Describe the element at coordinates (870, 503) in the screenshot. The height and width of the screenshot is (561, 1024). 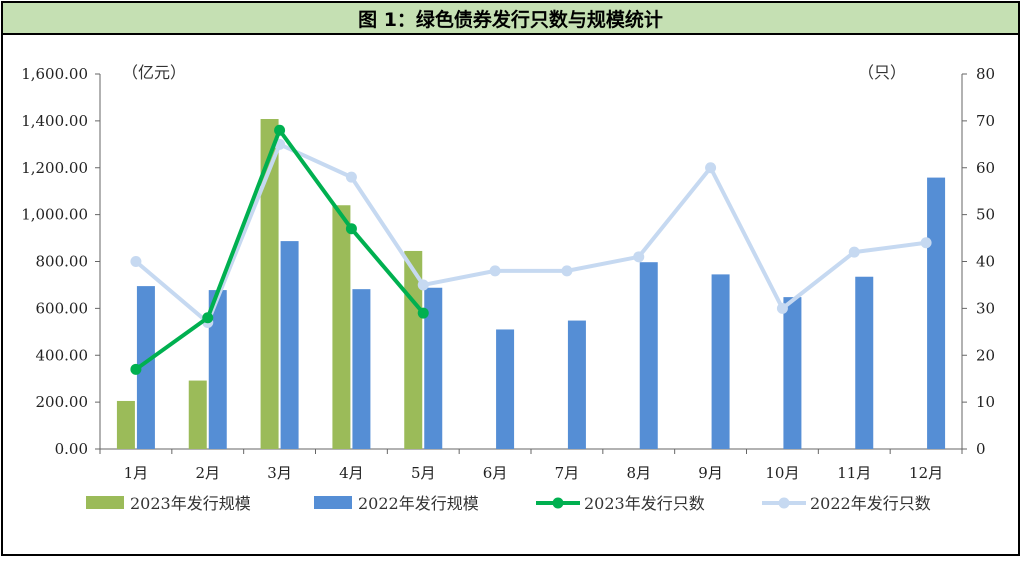
I see `legend-label: 2022年发行只数` at that location.